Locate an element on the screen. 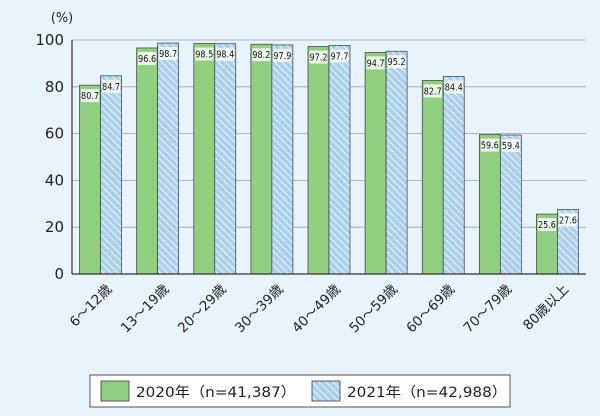  y-axis-ticks: 0 20 40 60 80 100 is located at coordinates (49, 157).